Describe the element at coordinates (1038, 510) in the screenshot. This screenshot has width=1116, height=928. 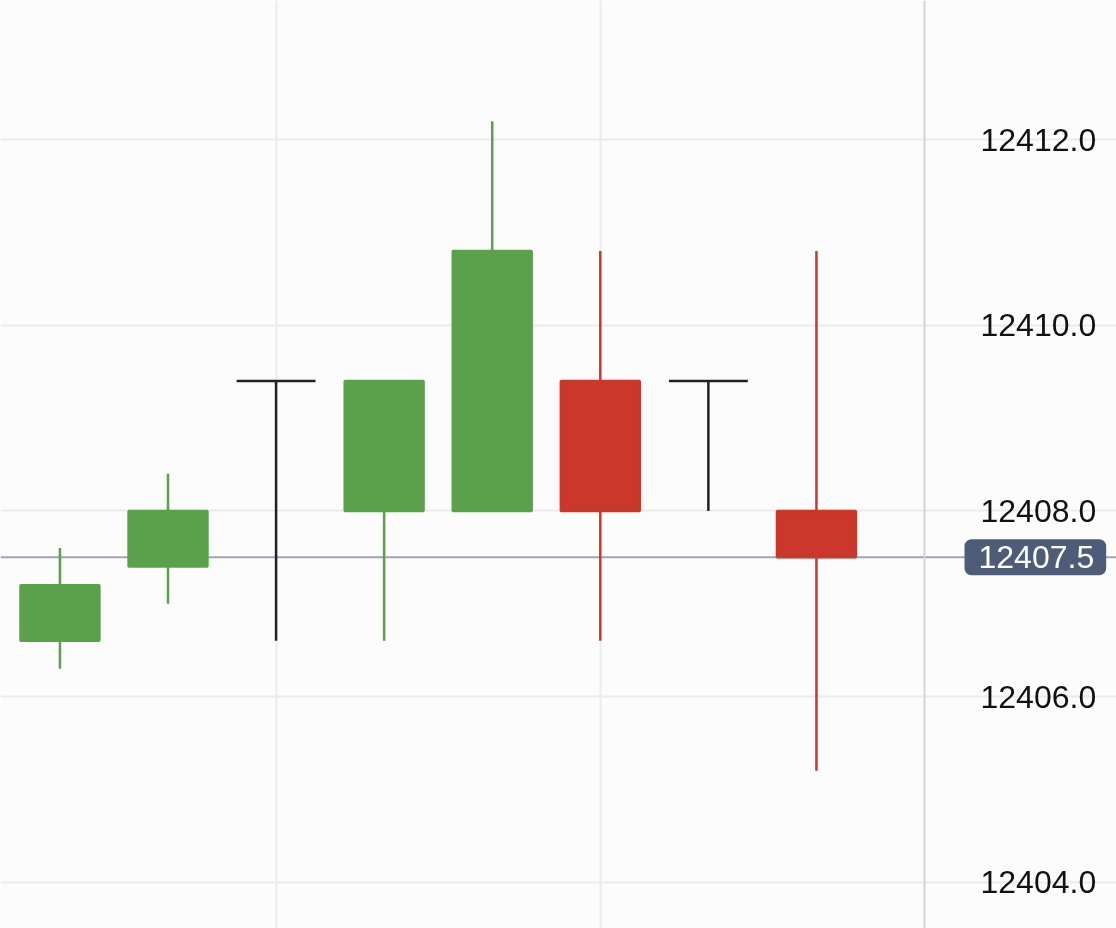
I see `y-tick-label: 12408.0` at that location.